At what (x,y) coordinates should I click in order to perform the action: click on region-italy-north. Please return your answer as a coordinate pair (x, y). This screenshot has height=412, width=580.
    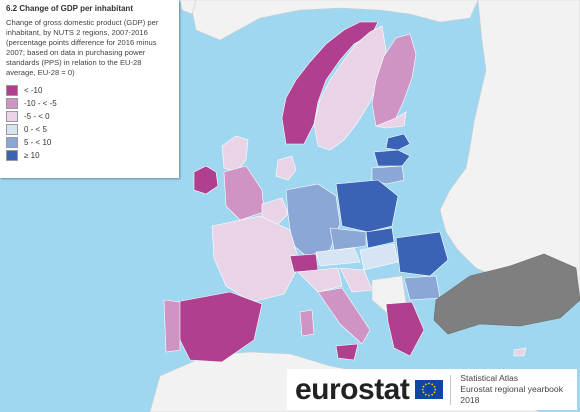
    Looking at the image, I should click on (320, 280).